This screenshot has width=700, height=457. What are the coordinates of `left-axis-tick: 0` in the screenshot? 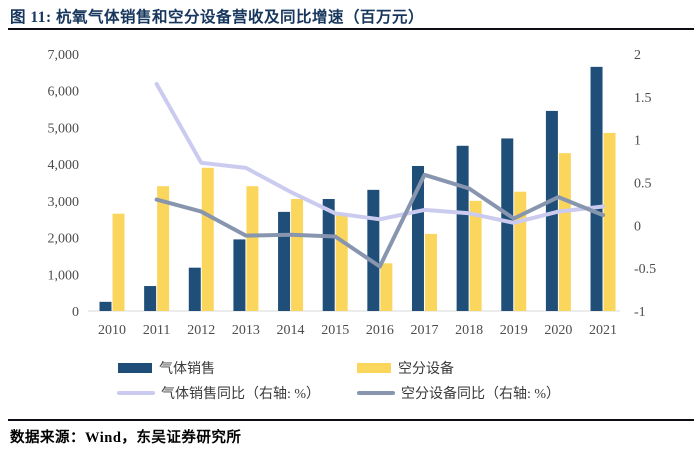 It's located at (75, 312).